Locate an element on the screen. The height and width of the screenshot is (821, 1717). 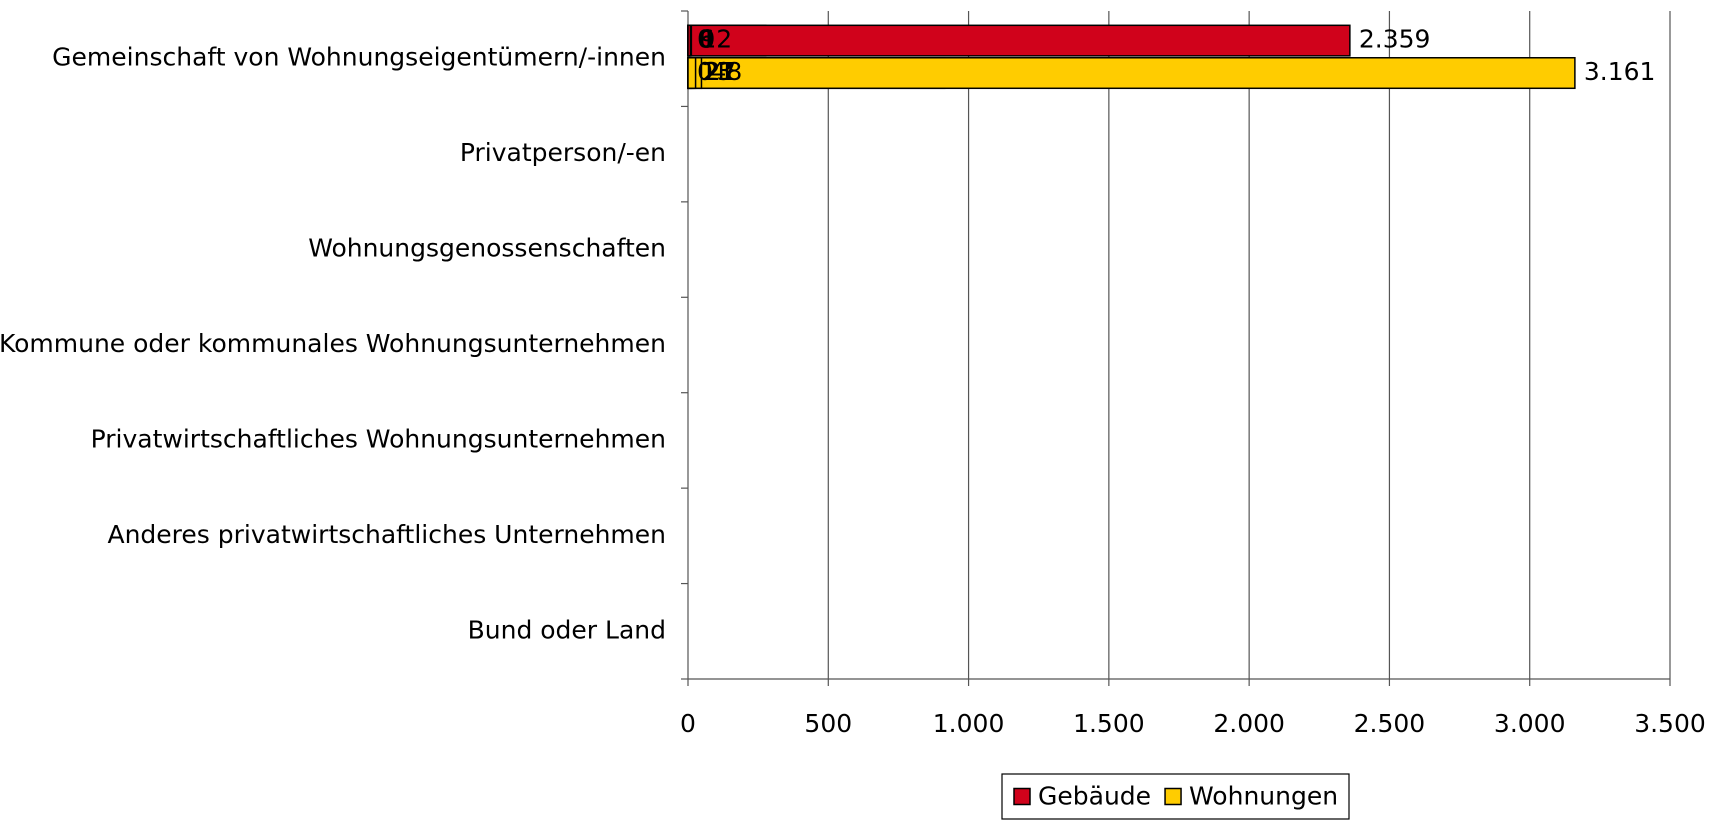
legend-label: Gebäude is located at coordinates (1094, 796).